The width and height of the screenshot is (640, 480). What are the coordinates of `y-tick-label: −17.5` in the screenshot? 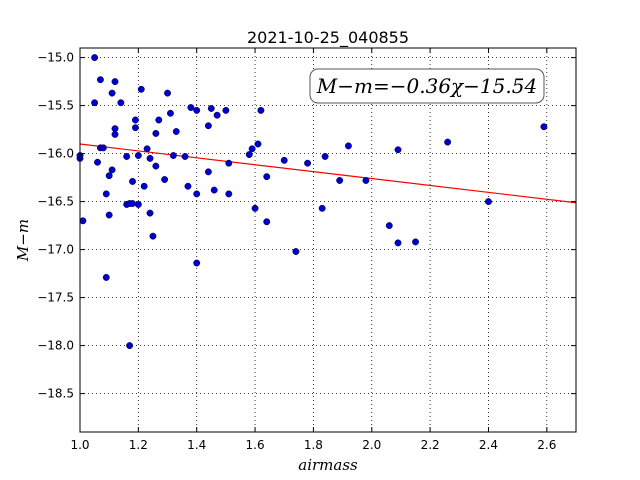 It's located at (55, 298).